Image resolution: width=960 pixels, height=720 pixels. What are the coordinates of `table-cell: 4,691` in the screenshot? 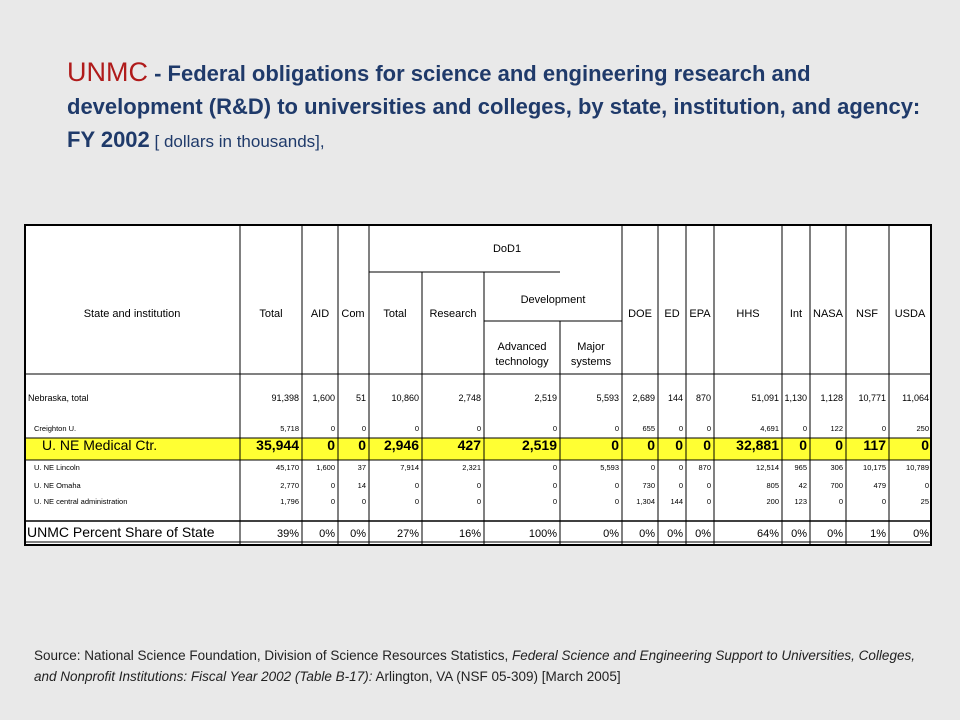 It's located at (769, 428).